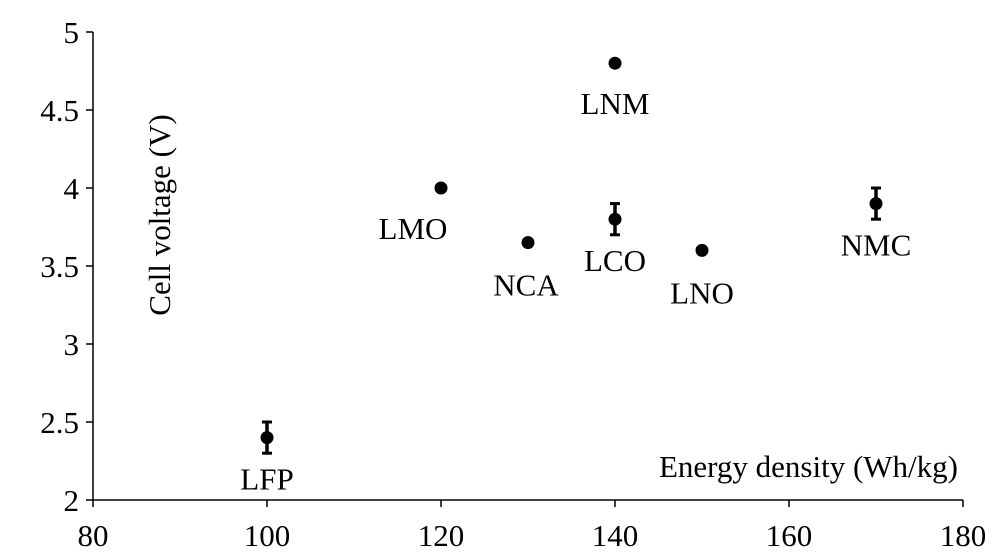 The height and width of the screenshot is (560, 992). What do you see at coordinates (615, 260) in the screenshot?
I see `point-label: LCO` at bounding box center [615, 260].